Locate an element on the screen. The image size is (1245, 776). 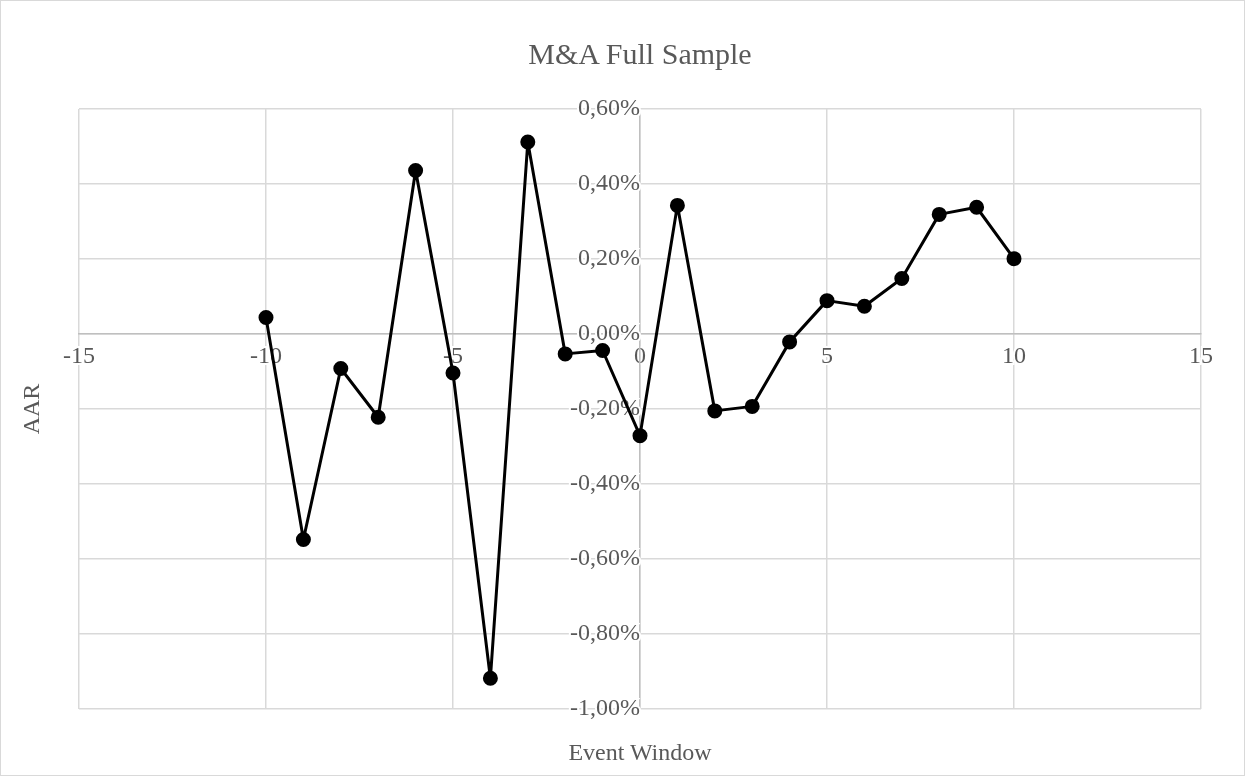
y-tick-label: -0,60% is located at coordinates (605, 557).